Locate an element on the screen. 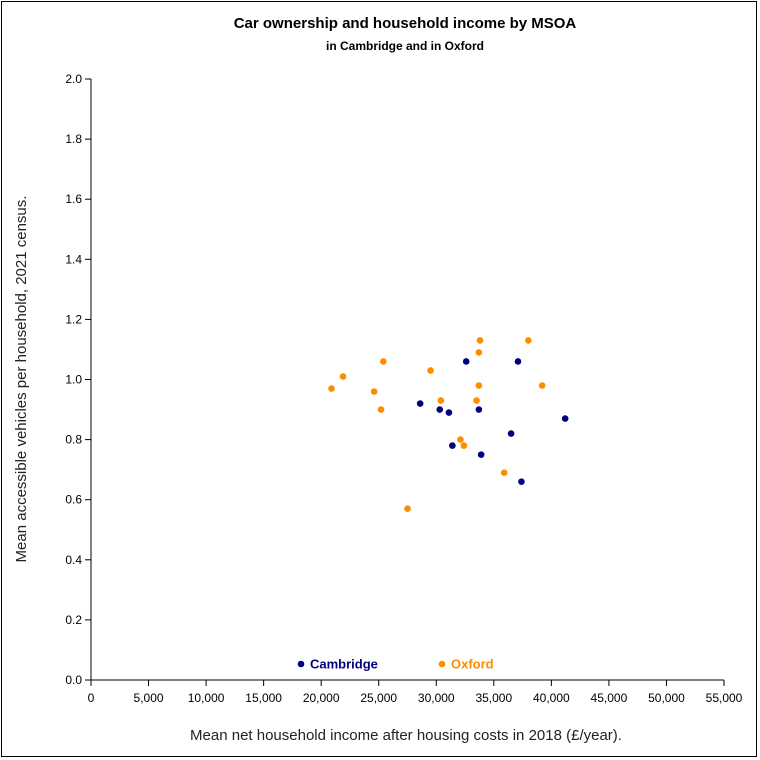 Image resolution: width=760 pixels, height=760 pixels. y-tick-label: 0.0 is located at coordinates (73, 680).